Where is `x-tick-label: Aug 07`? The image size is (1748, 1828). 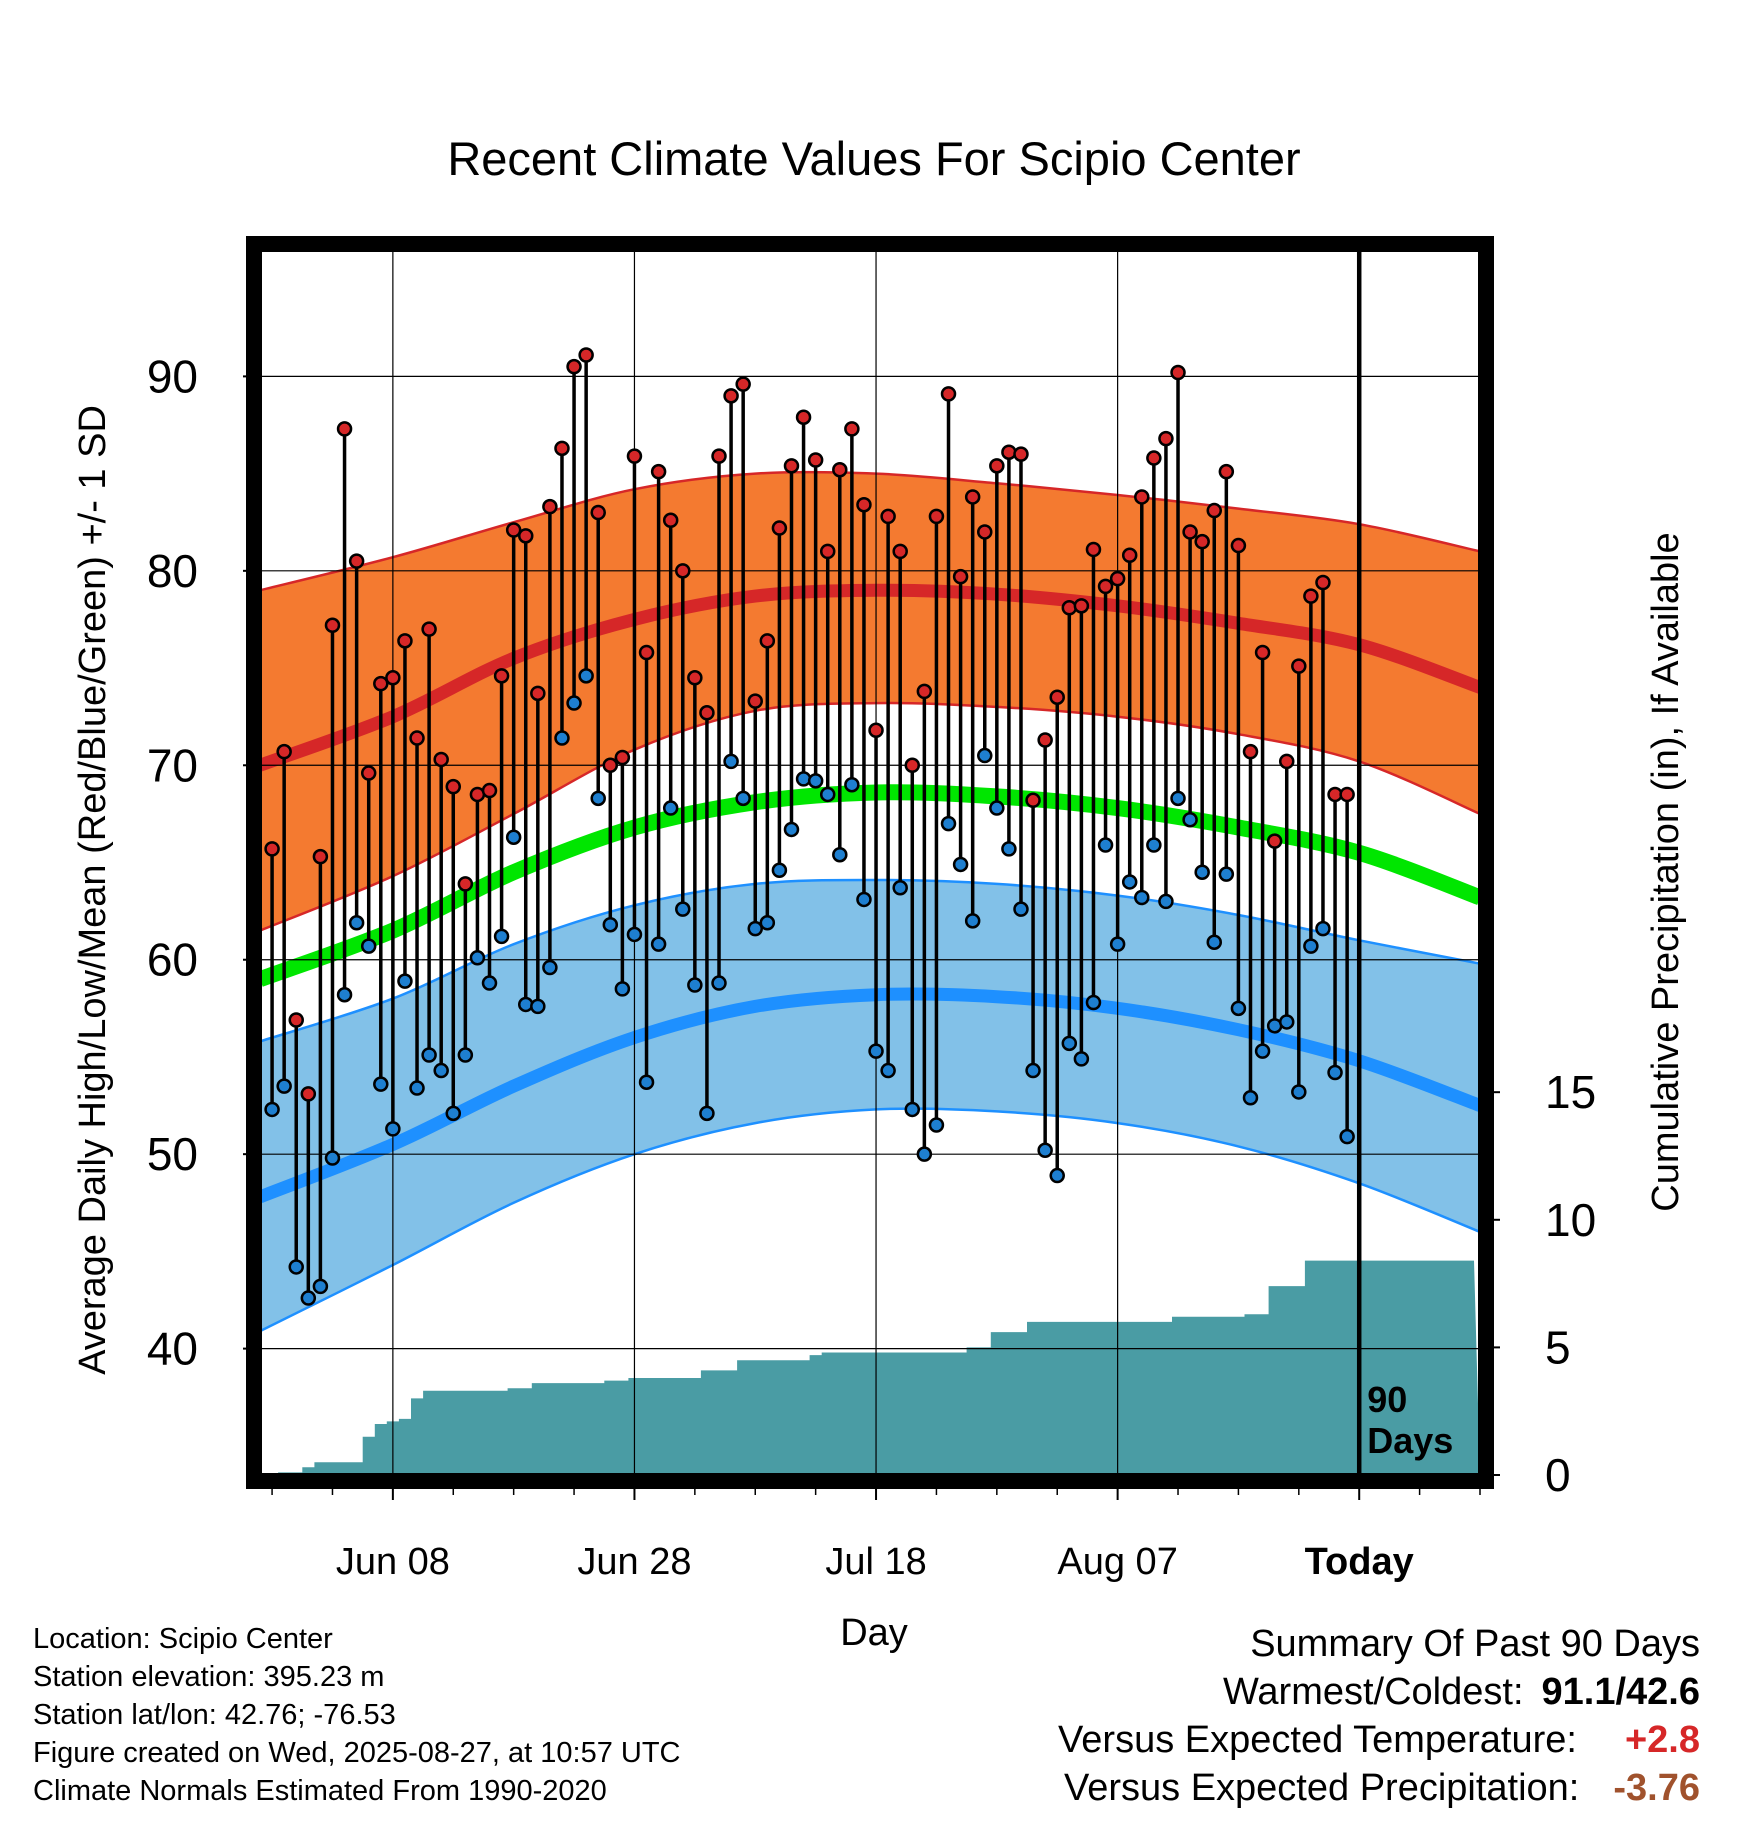
x-tick-label: Aug 07 is located at coordinates (1117, 1562).